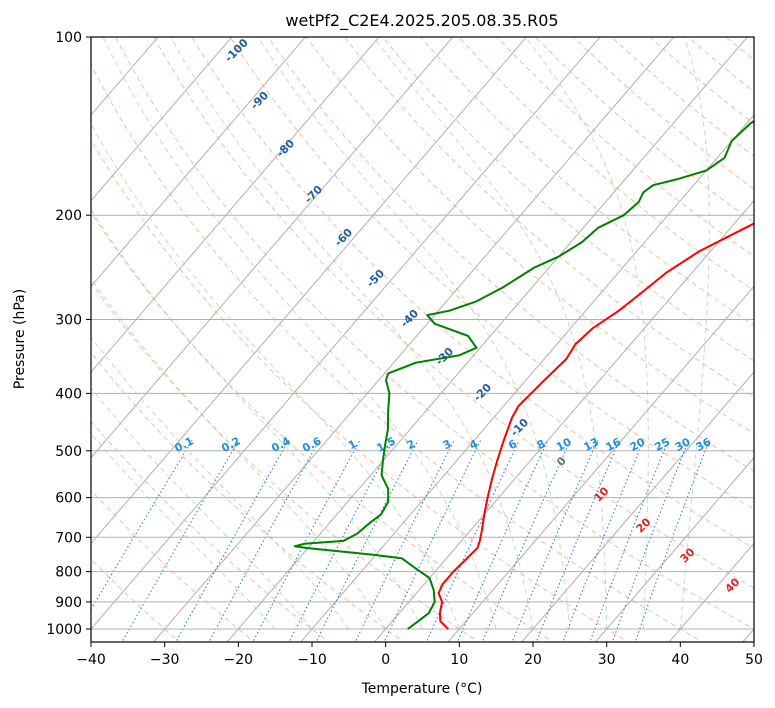  I want to click on mixing-ratio-label: 16, so click(614, 444).